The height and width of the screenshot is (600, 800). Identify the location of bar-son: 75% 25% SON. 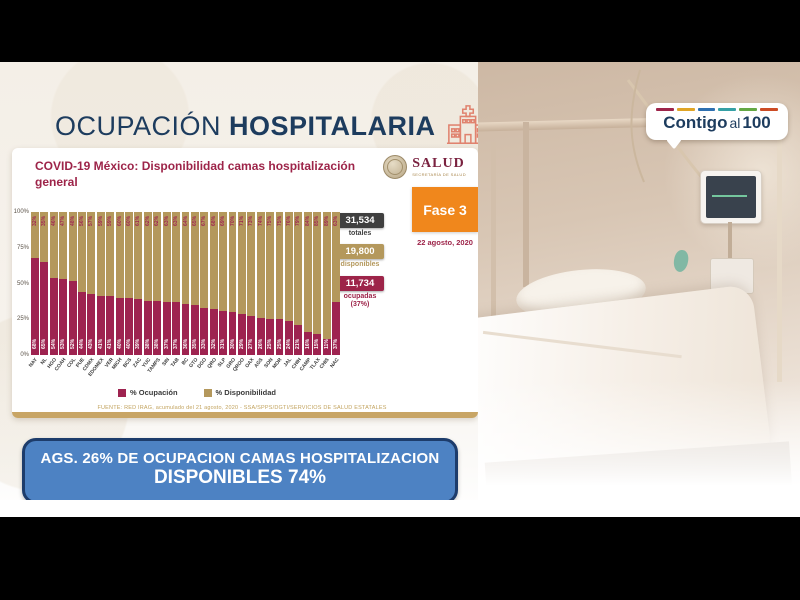
(269, 290).